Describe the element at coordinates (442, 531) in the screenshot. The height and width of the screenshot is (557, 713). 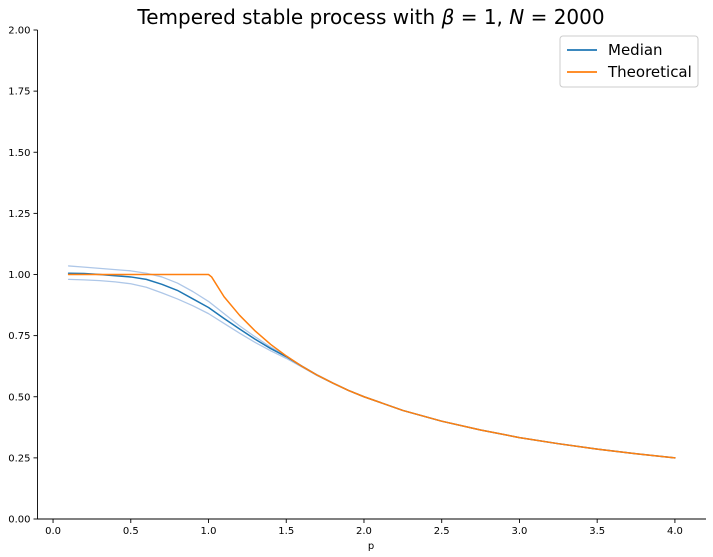
I see `x-tick-label: 2.5` at that location.